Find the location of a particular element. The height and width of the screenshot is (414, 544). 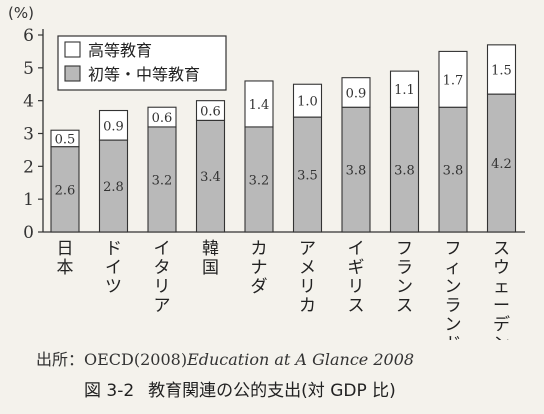

y-tick-label: 3 is located at coordinates (28, 135).